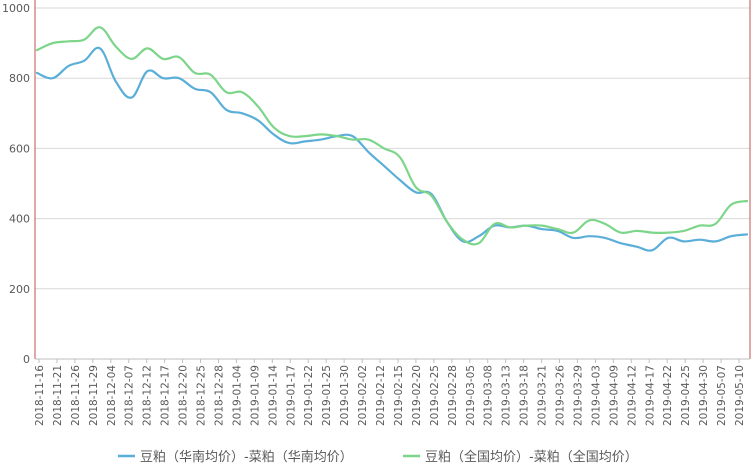 This screenshot has height=475, width=756. Describe the element at coordinates (363, 395) in the screenshot. I see `x-tick-label: 2019-02-02` at that location.